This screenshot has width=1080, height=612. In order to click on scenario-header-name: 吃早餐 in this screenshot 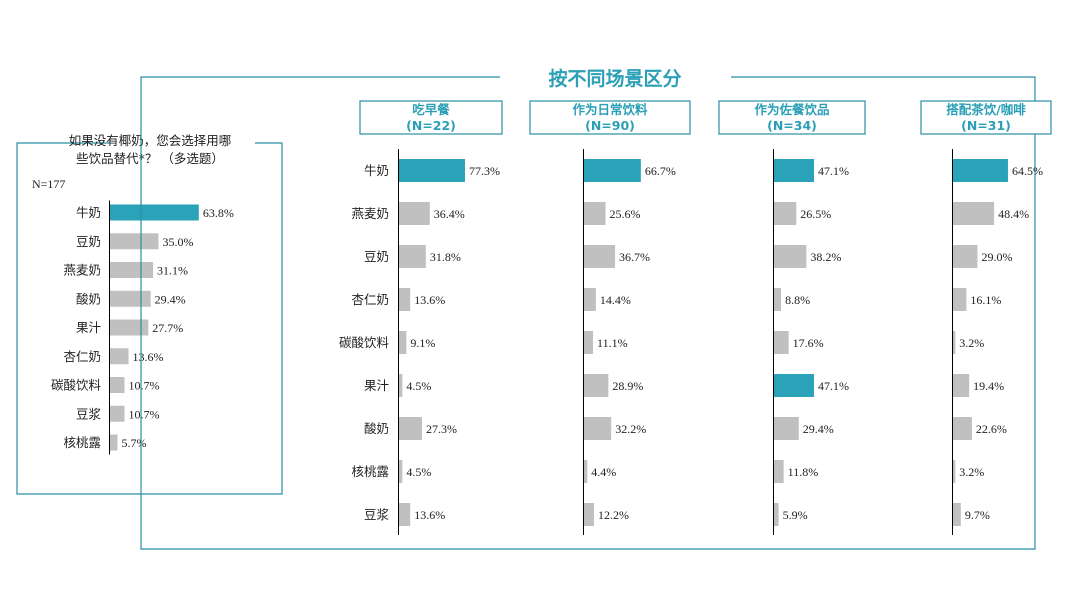, I will do `click(431, 109)`.